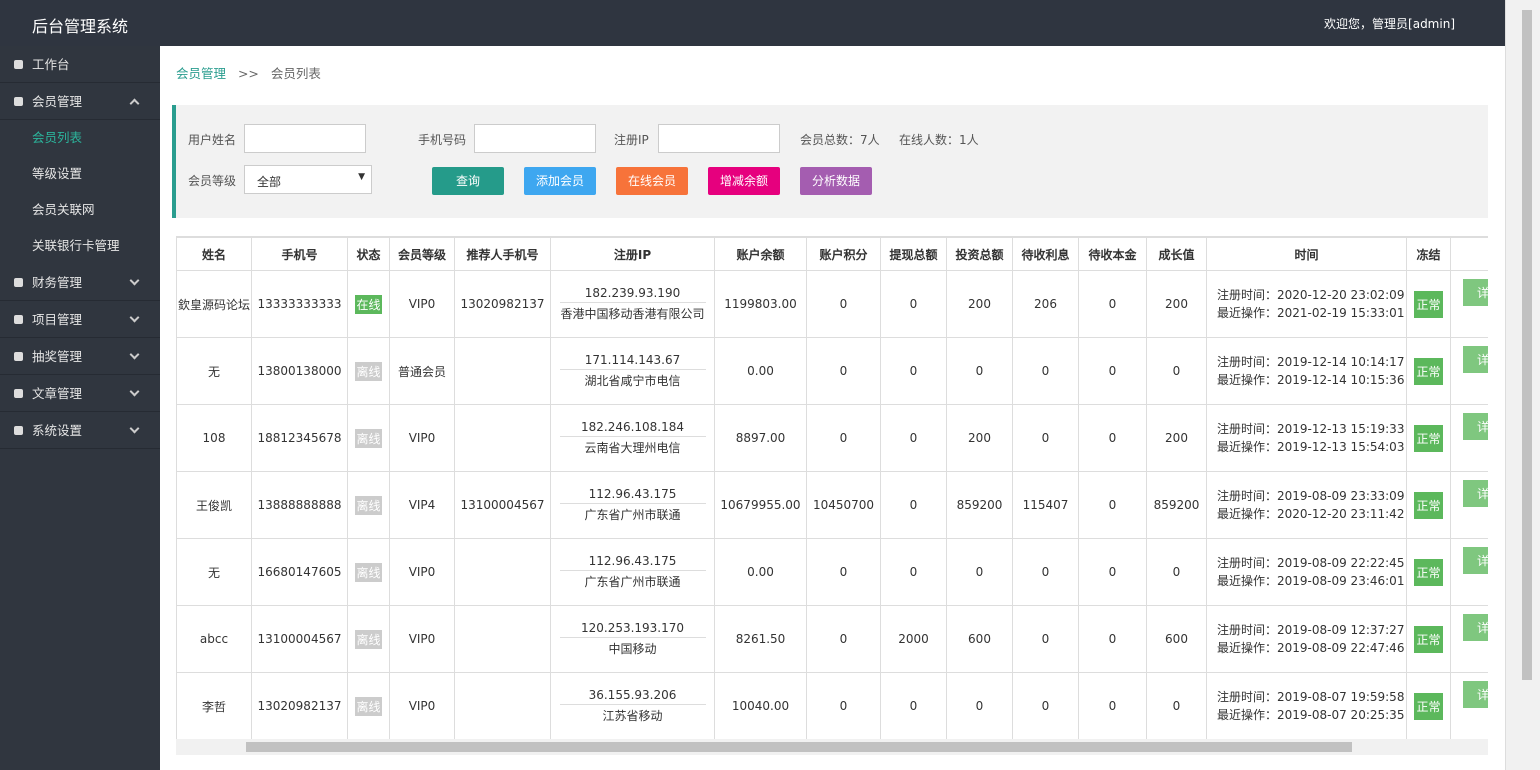 The image size is (1540, 770). I want to click on cell: 1199803.00, so click(760, 304).